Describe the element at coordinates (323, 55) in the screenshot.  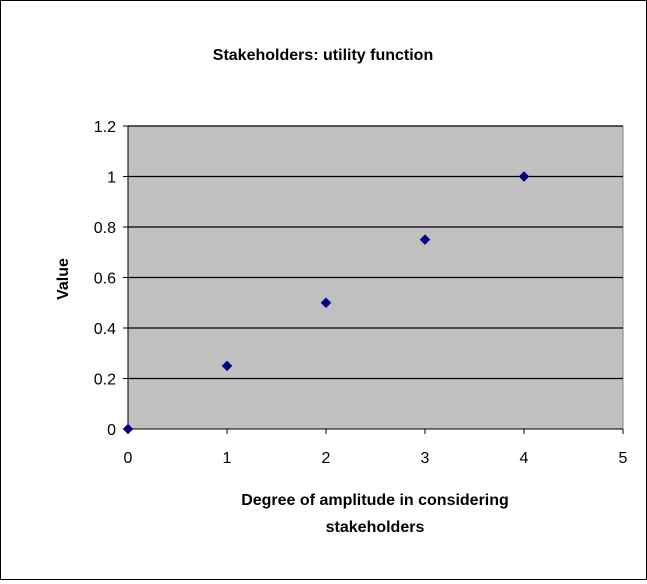
I see `chart-title: Stakeholders: utility function` at that location.